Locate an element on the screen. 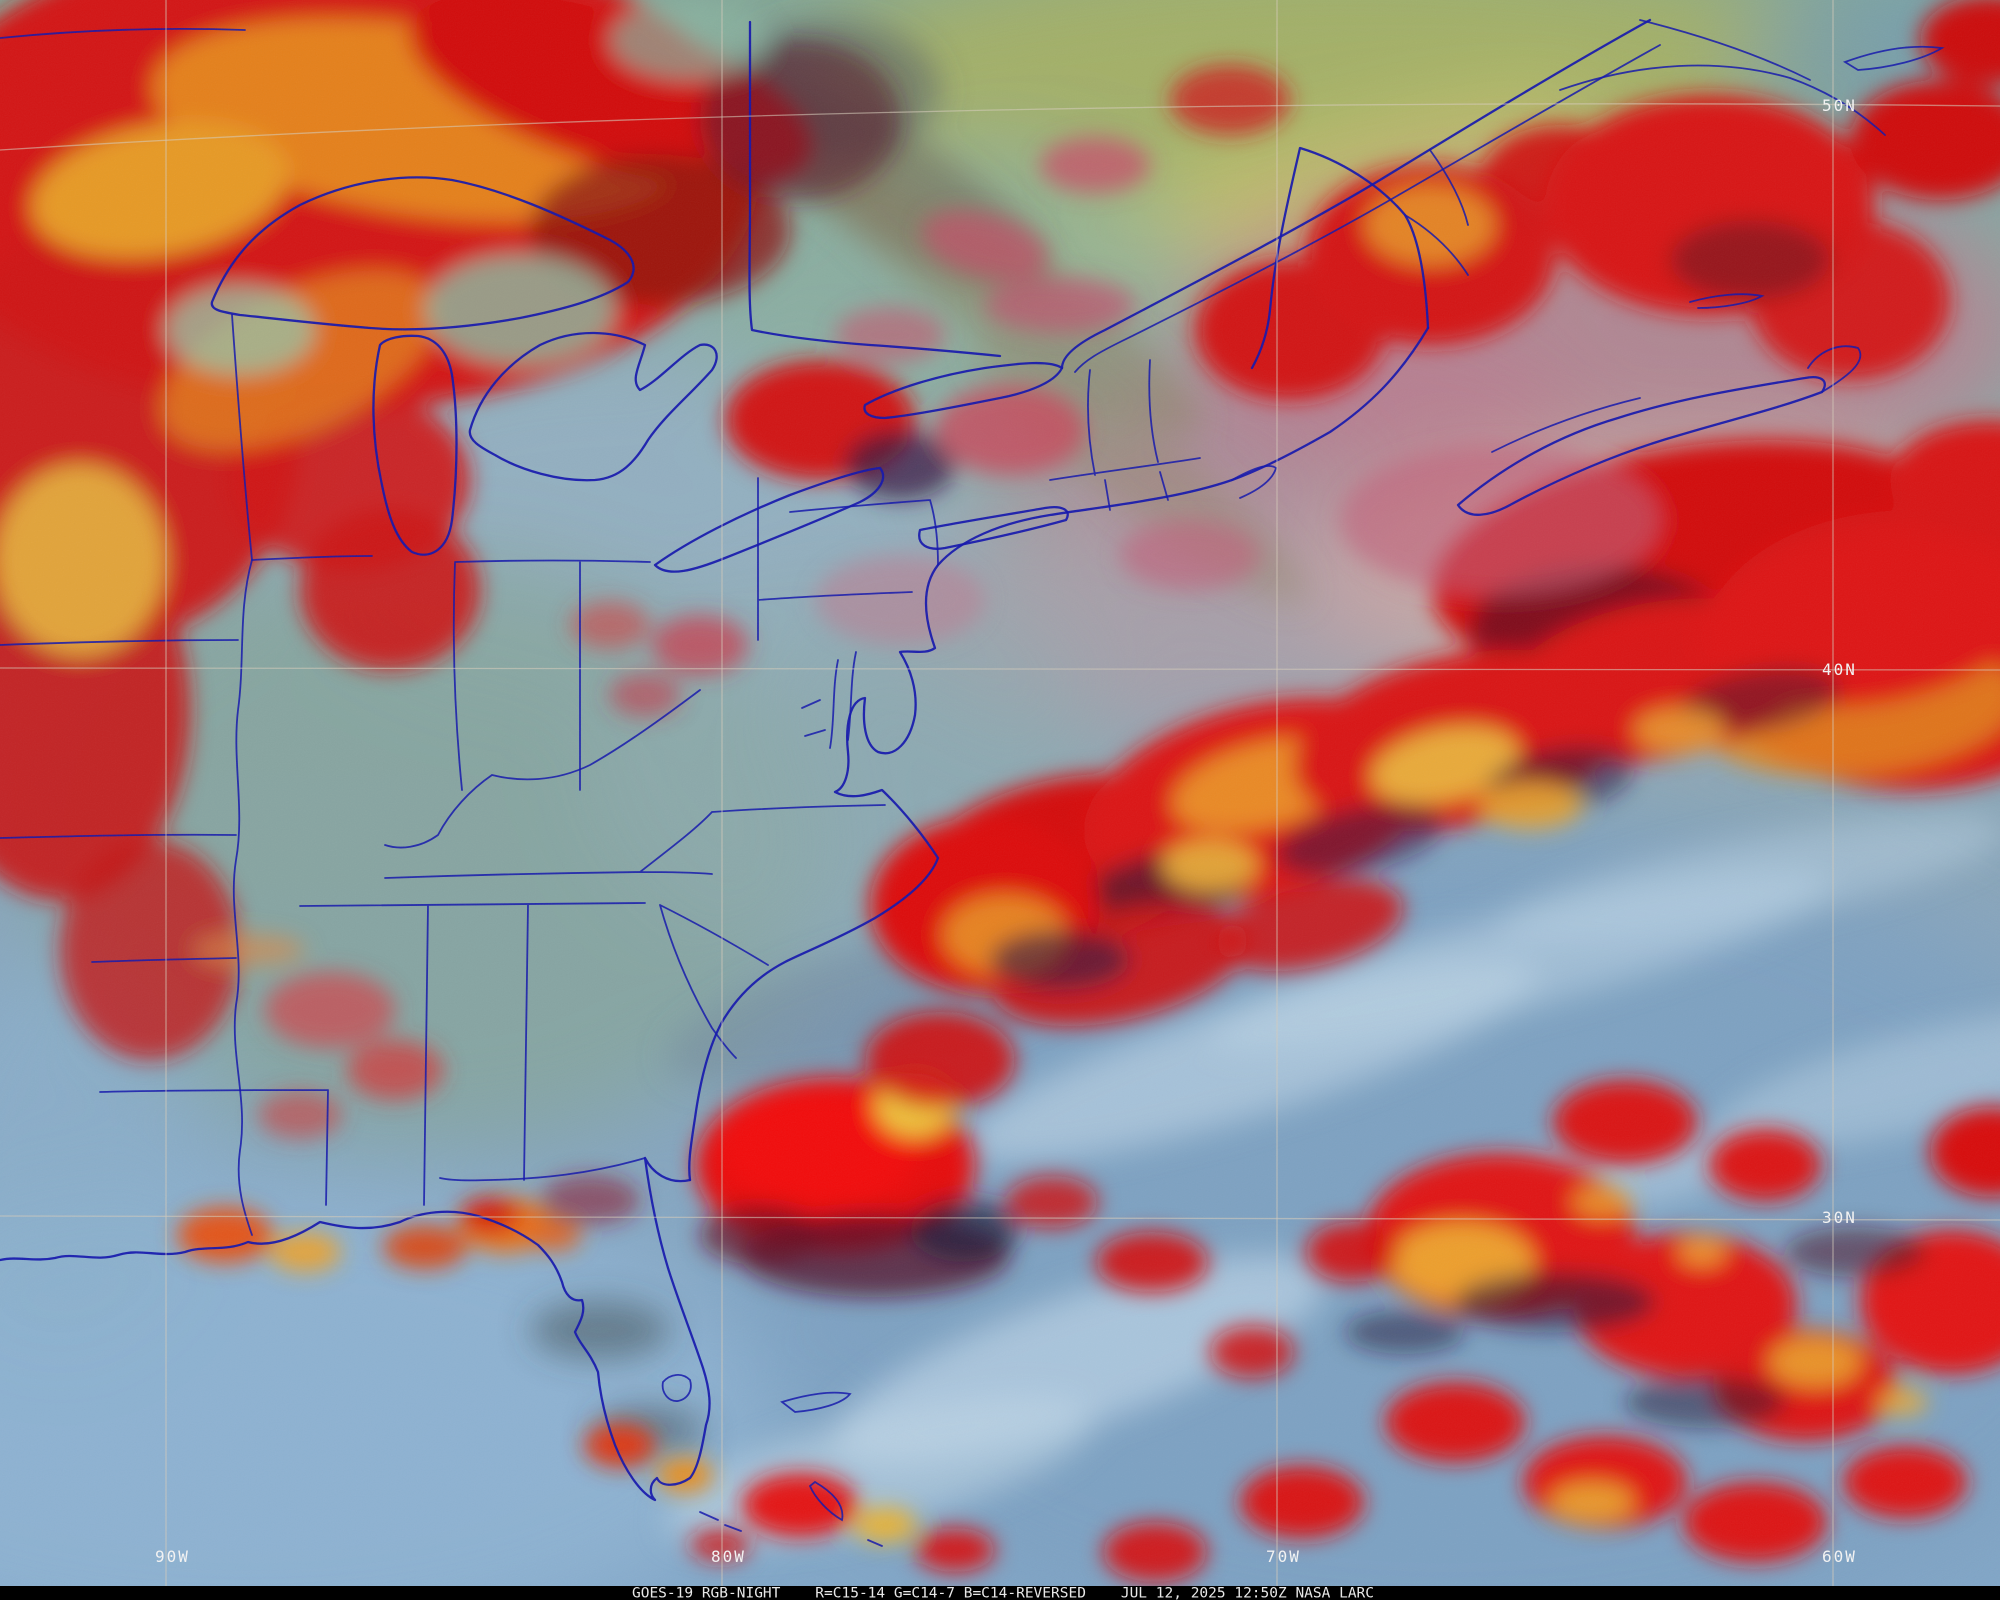 Image resolution: width=2000 pixels, height=1600 pixels. lon-label-80w: 80W is located at coordinates (728, 1556).